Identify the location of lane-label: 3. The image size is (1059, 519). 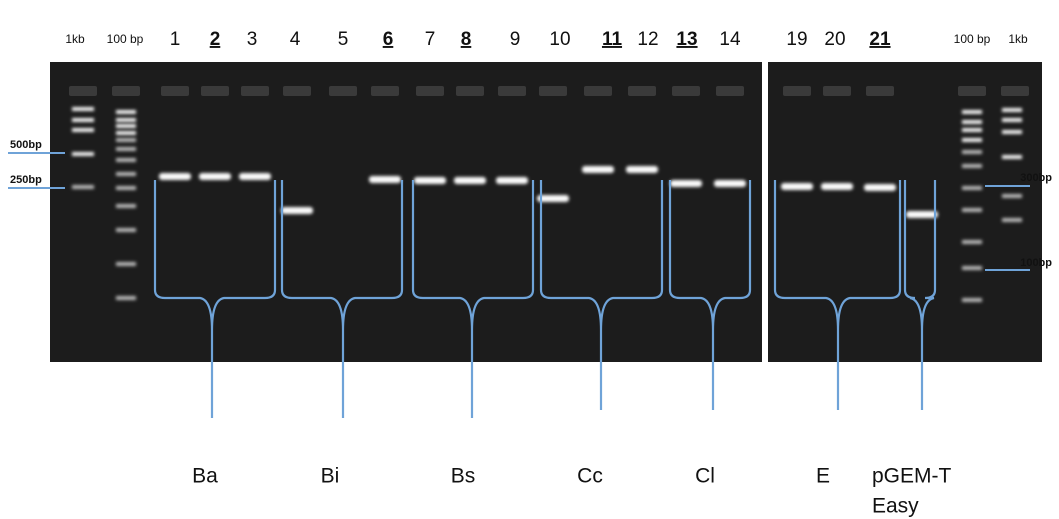
(252, 39).